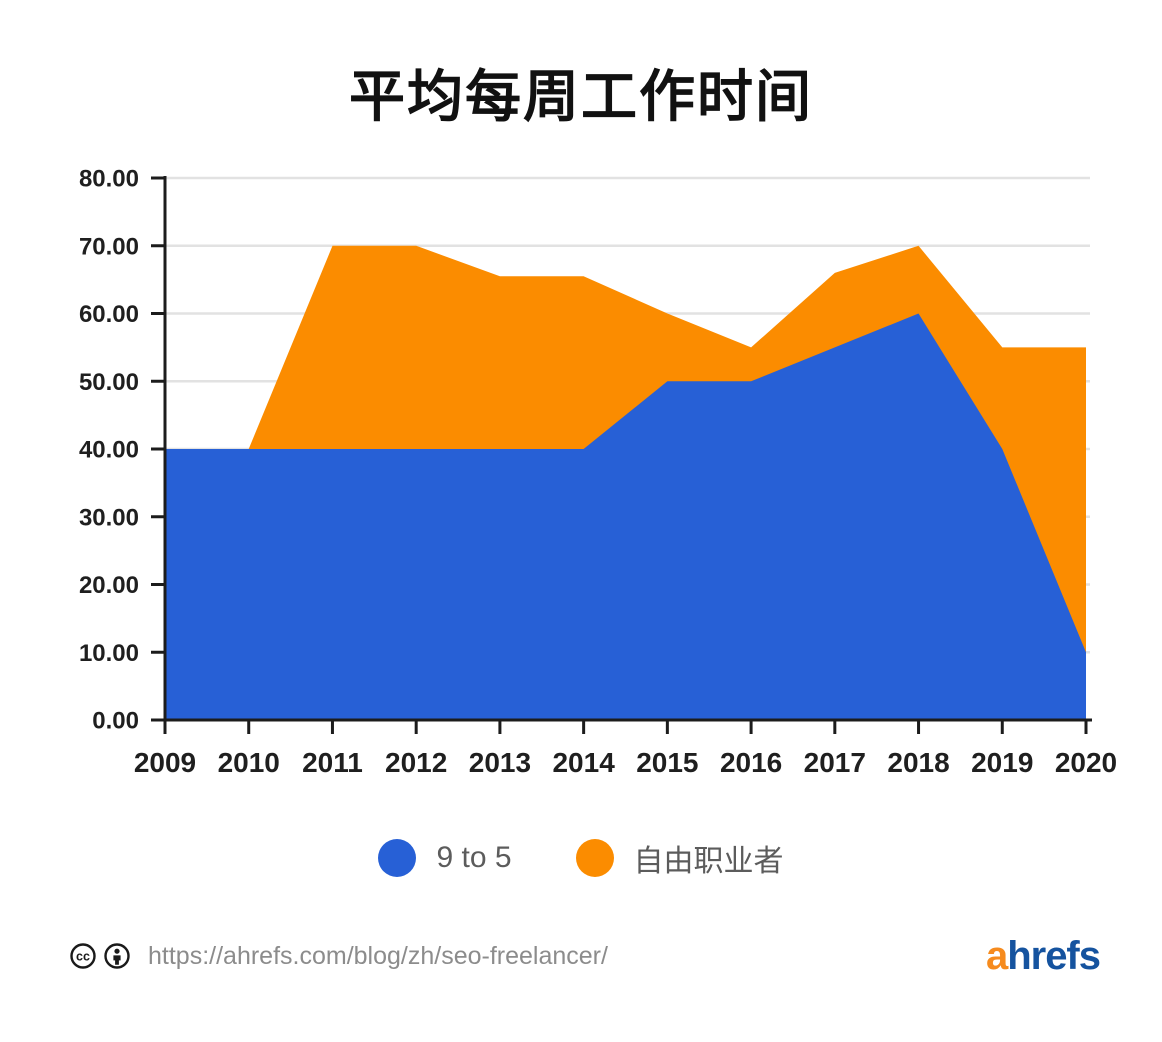 This screenshot has height=1042, width=1162. Describe the element at coordinates (109, 246) in the screenshot. I see `y-tick-label: 70.00` at that location.